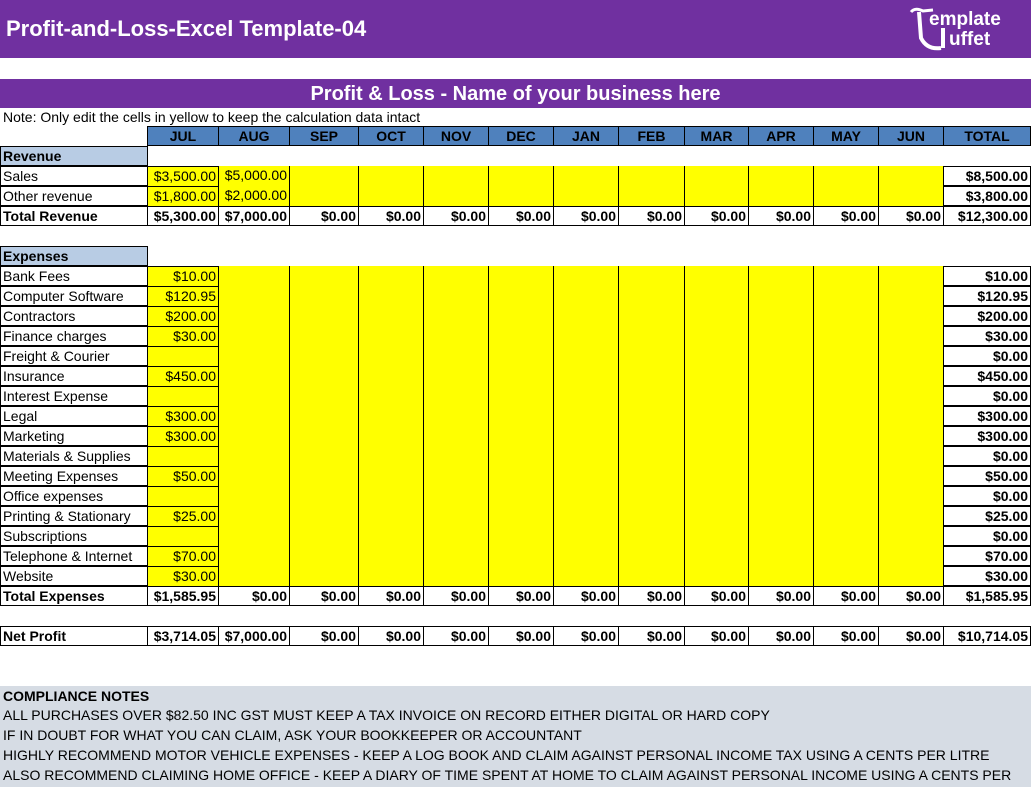 The image size is (1031, 787). Describe the element at coordinates (254, 196) in the screenshot. I see `input-cell: $2,000.00` at that location.